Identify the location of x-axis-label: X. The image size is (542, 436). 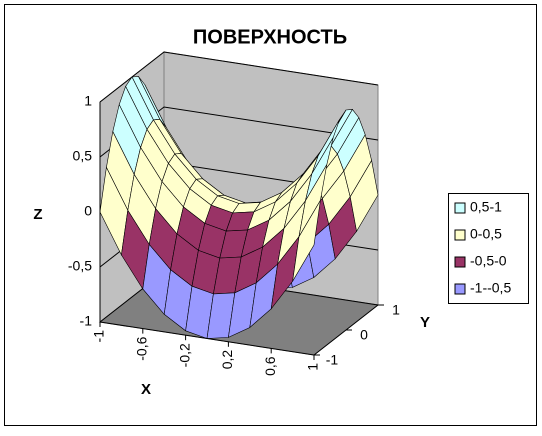
(146, 389).